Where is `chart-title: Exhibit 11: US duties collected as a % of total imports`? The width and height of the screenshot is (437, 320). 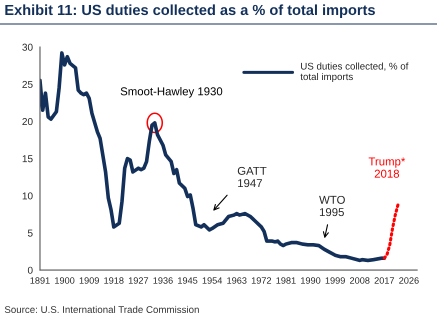
chart-title: Exhibit 11: US duties collected as a % of total imports is located at coordinates (190, 11).